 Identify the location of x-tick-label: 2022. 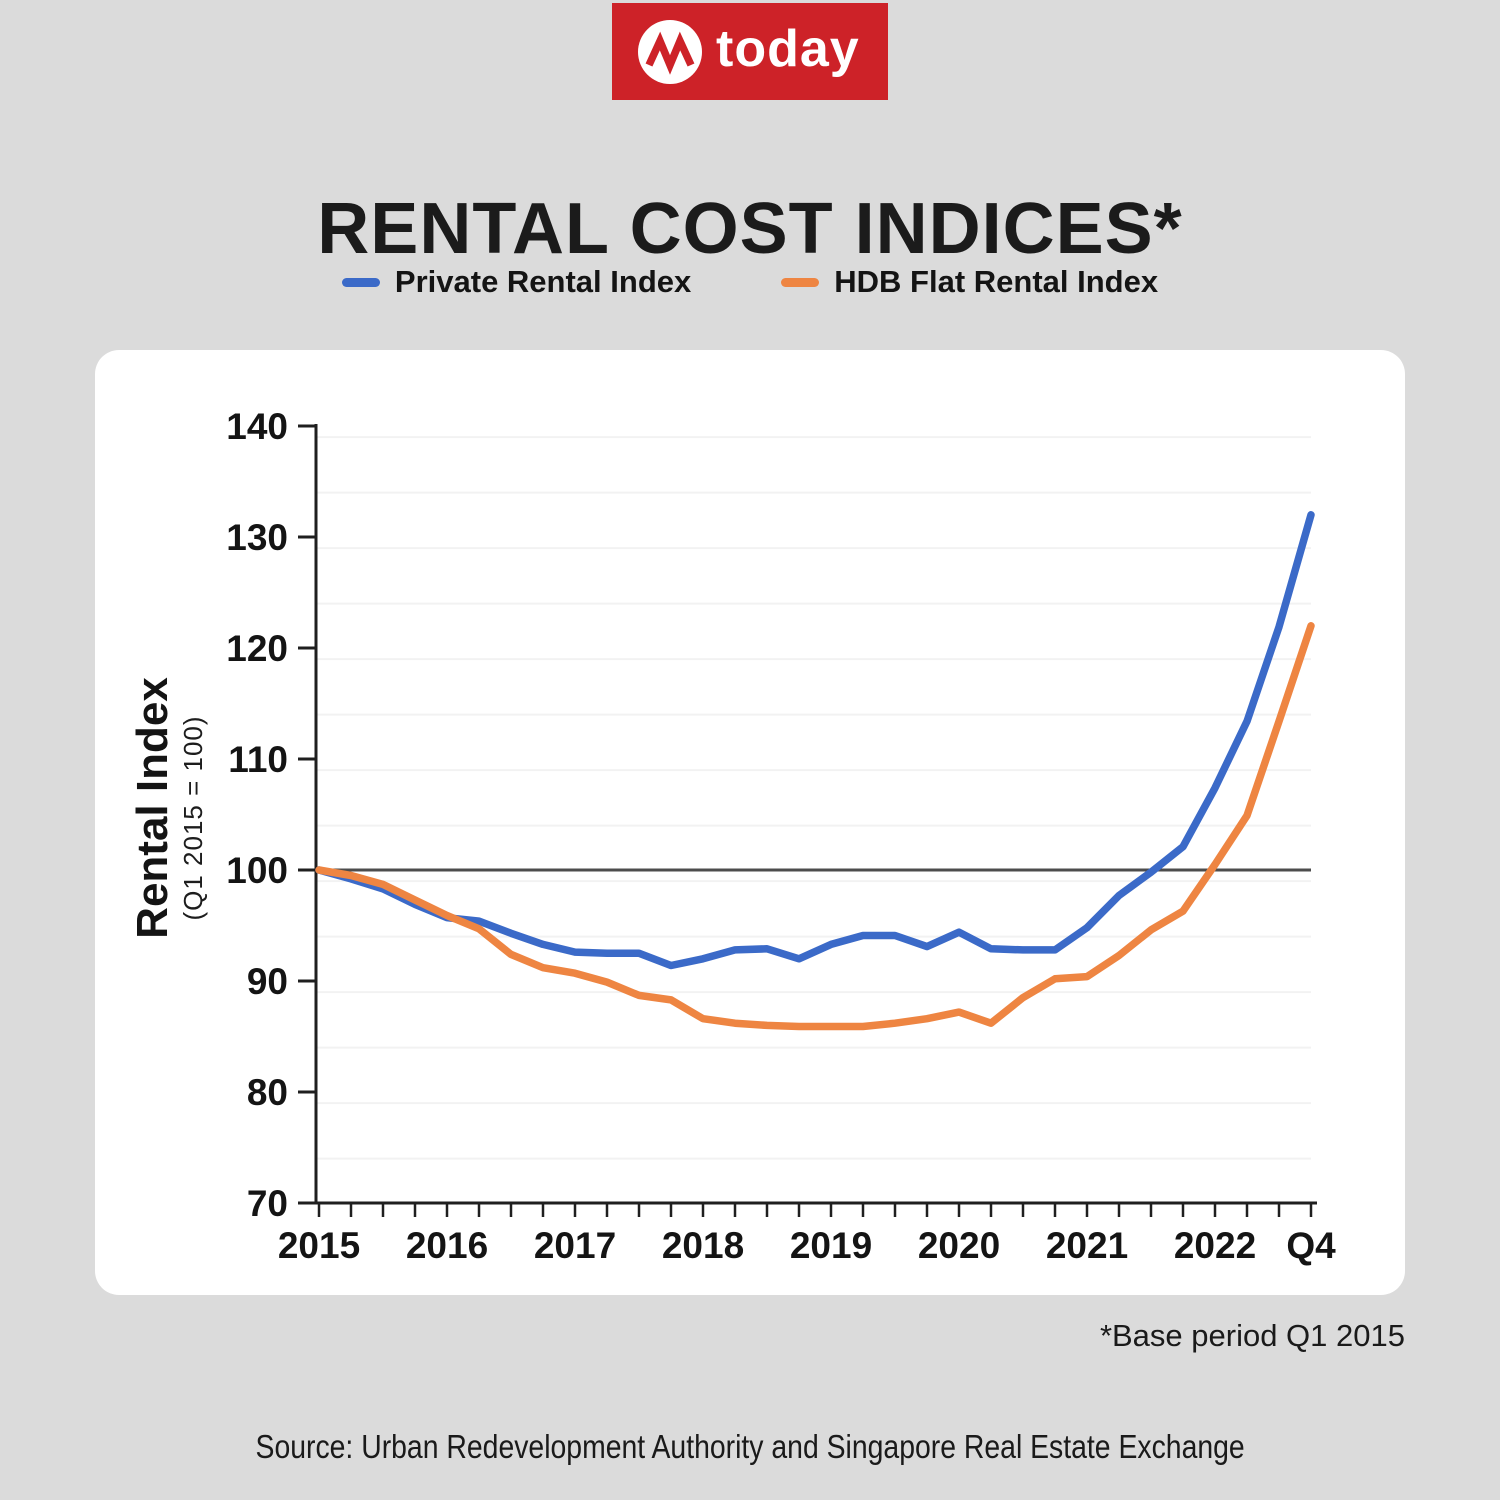
(1215, 1245).